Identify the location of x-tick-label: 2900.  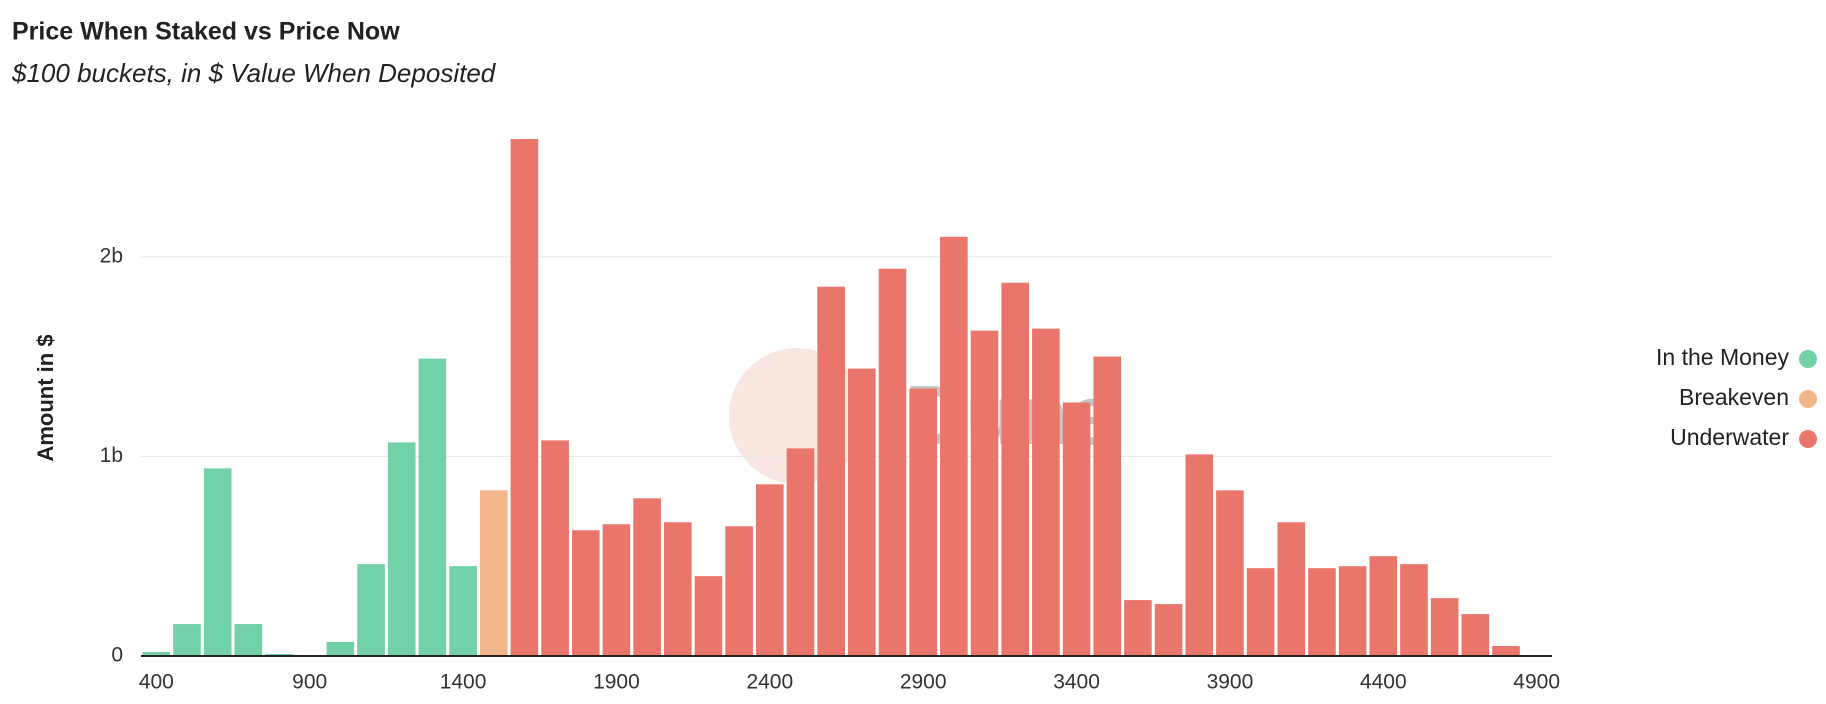
(923, 682).